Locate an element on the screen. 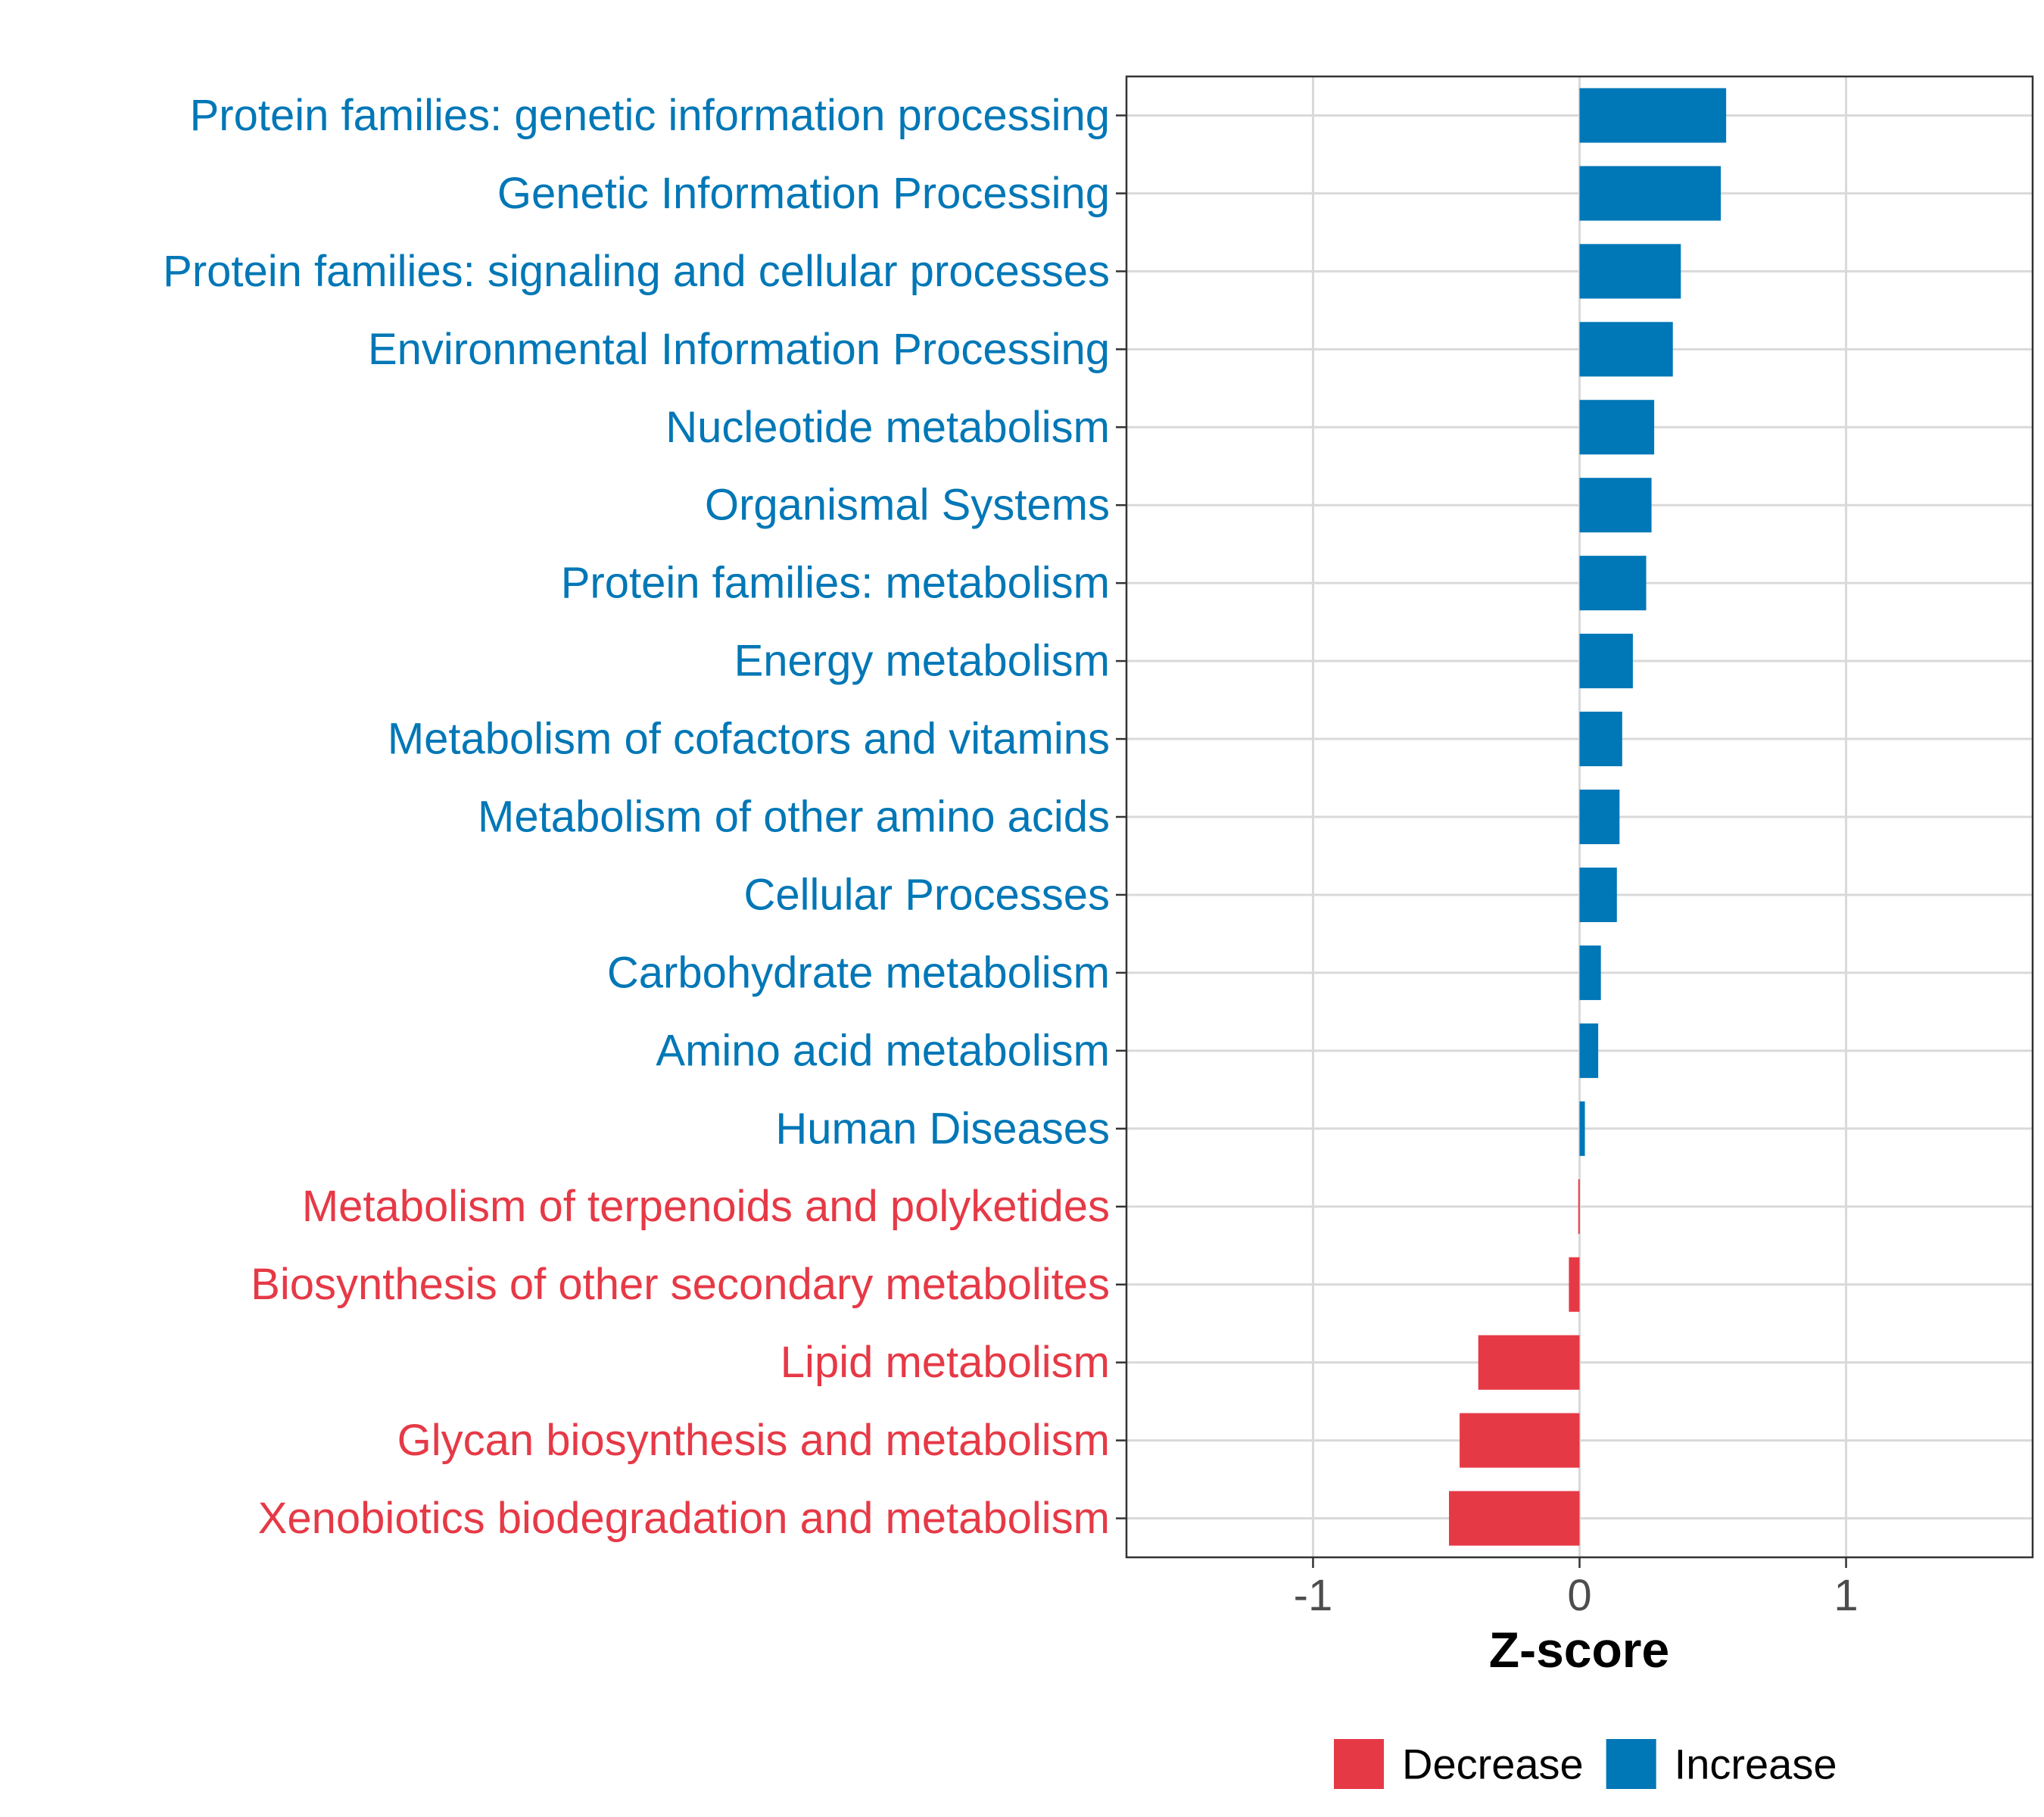 The image size is (2044, 1817). category-label: Glycan biosynthesis and metabolism is located at coordinates (753, 1440).